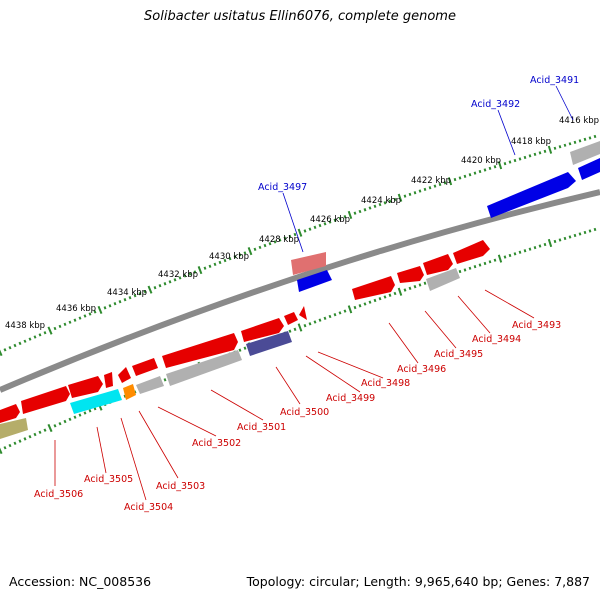 This screenshot has height=600, width=600. I want to click on label-acid-3501: Acid_3501, so click(261, 427).